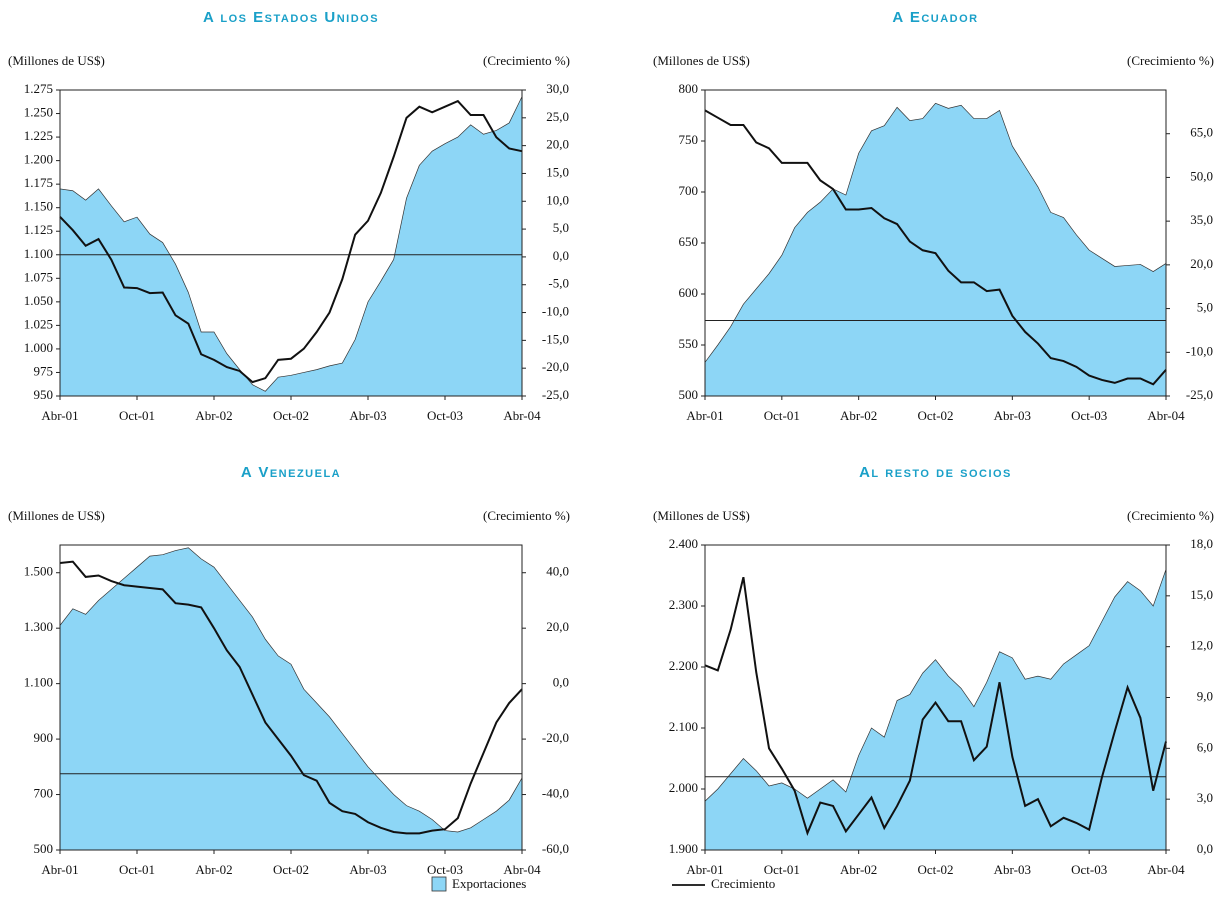 The image size is (1215, 920). What do you see at coordinates (1205, 746) in the screenshot?
I see `y2-tick-label: 6,0` at bounding box center [1205, 746].